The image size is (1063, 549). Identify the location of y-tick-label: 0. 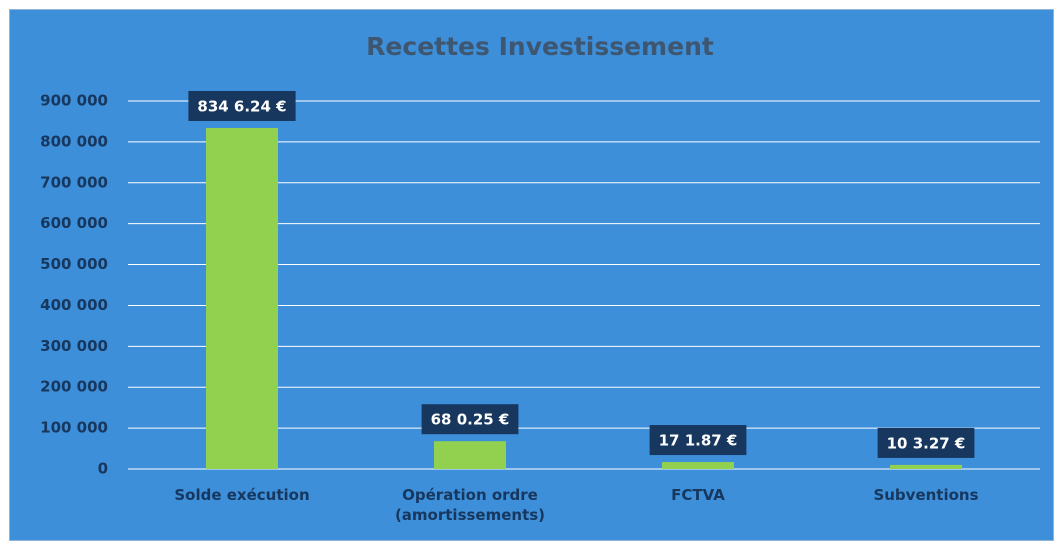
(103, 469).